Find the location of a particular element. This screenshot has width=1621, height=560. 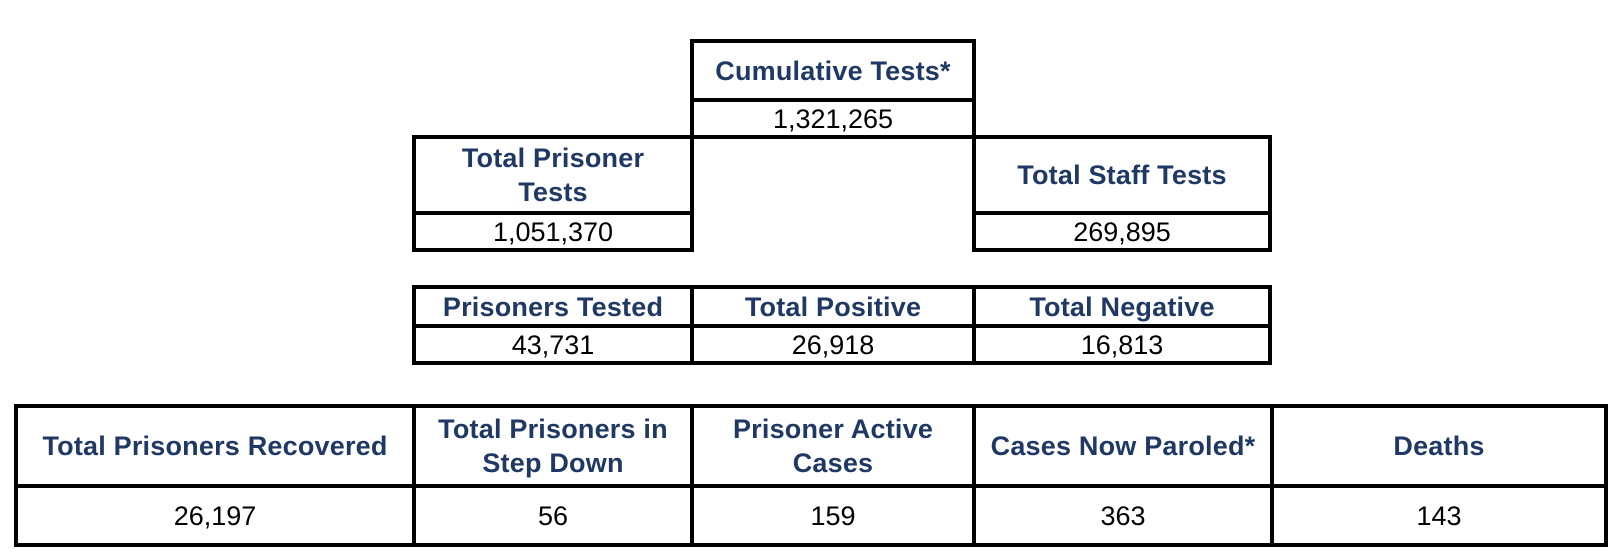

prisoner-tests-value-cell: 1,051,370 is located at coordinates (553, 231).